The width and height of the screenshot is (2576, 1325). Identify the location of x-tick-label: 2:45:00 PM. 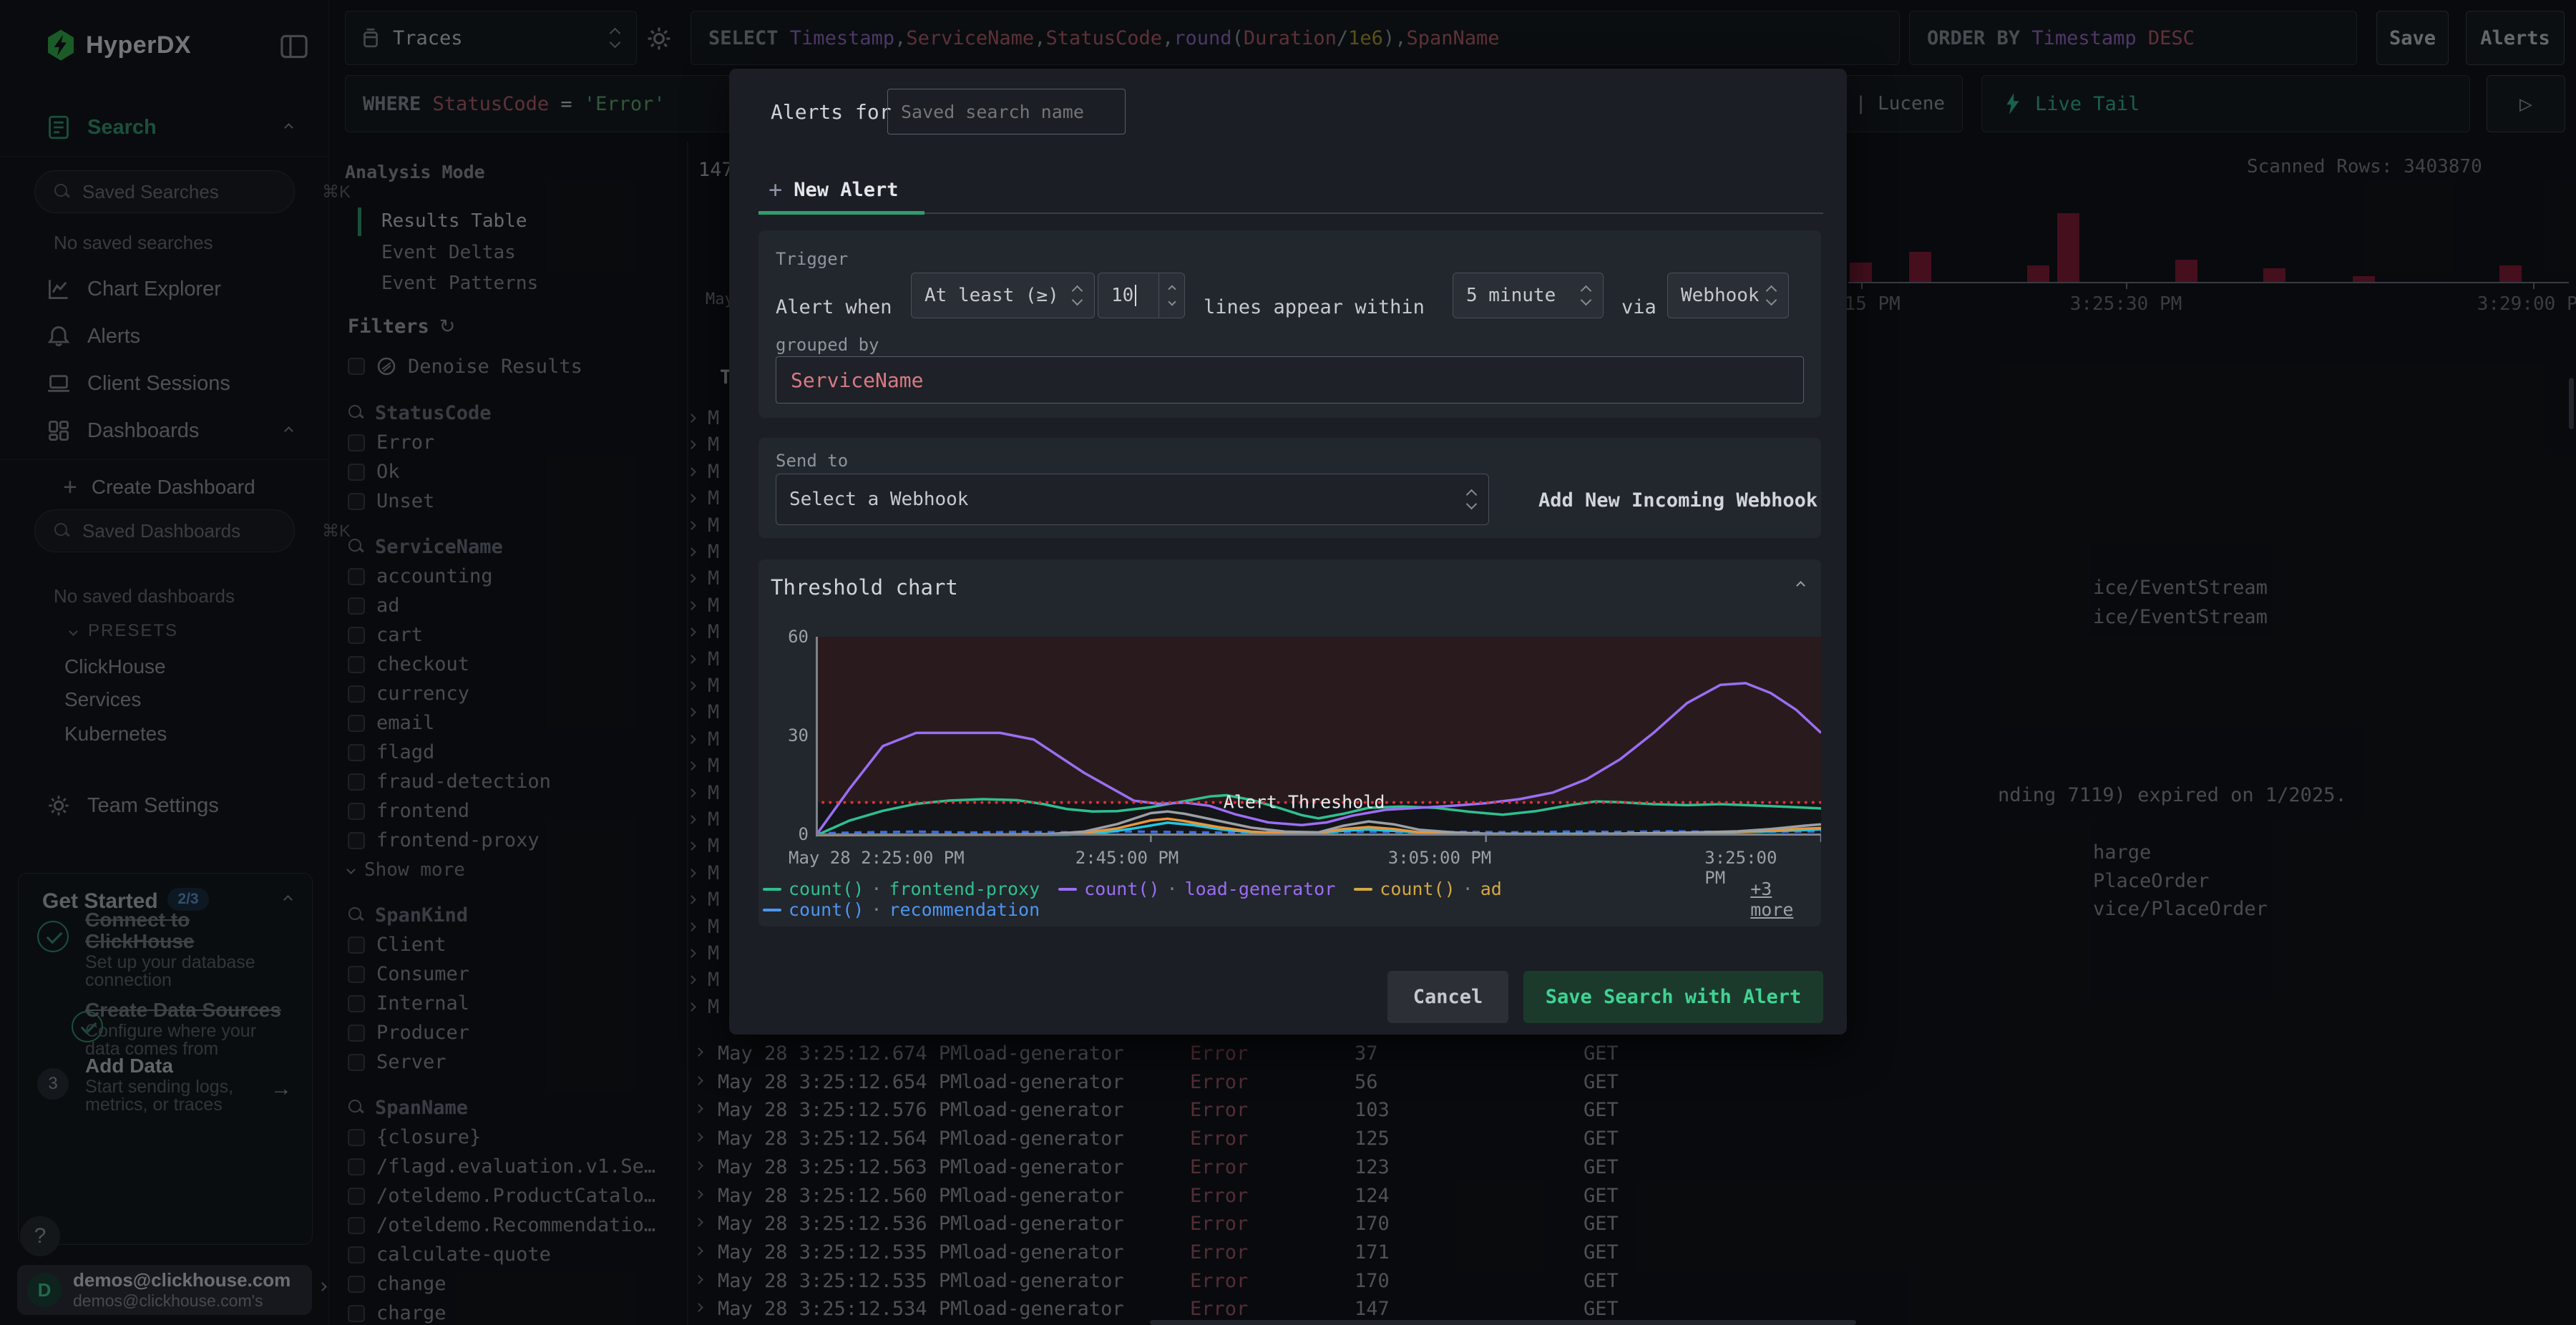
(1127, 858).